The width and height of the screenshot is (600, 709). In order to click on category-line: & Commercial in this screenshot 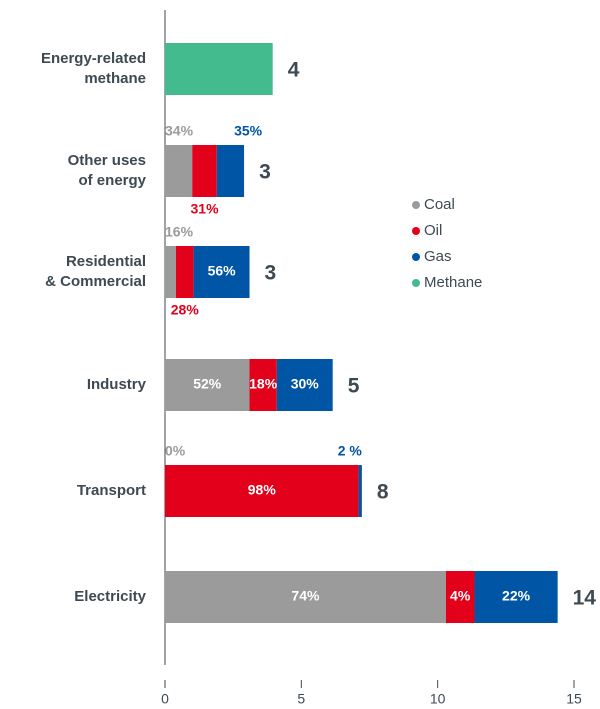, I will do `click(95, 281)`.